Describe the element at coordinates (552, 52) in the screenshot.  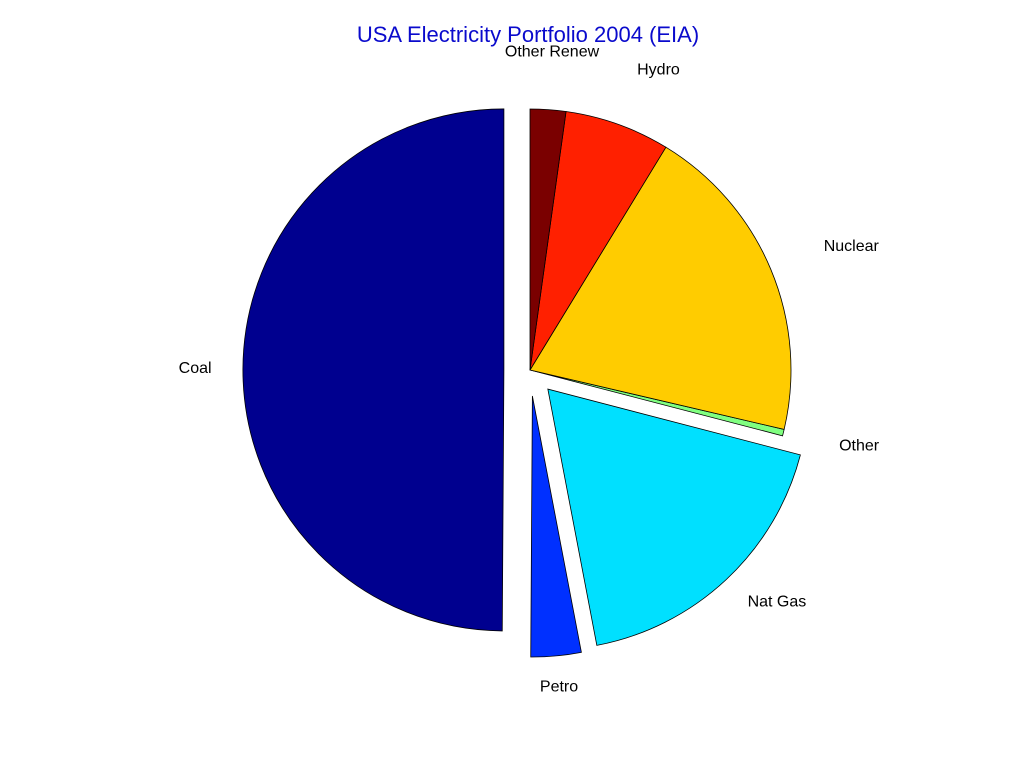
I see `slice-label: Other Renew` at that location.